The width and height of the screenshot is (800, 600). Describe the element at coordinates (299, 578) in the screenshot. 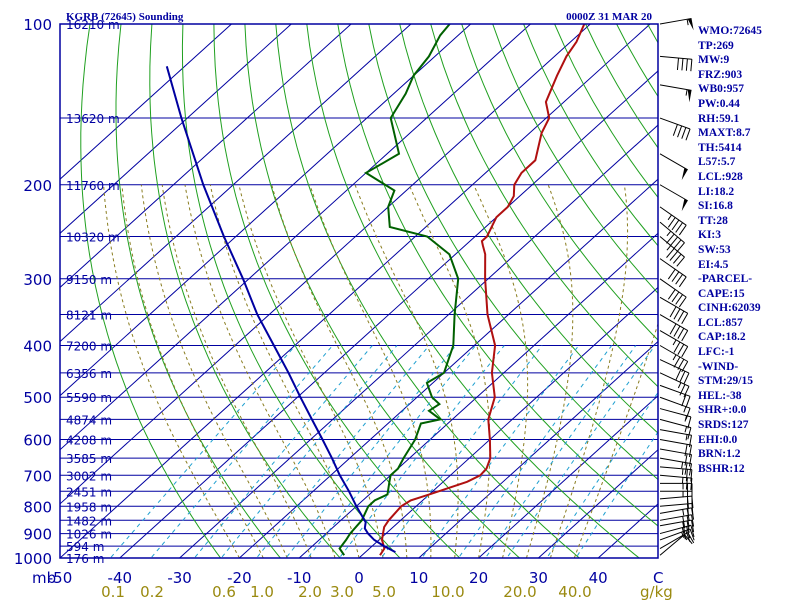

I see `temperature-tick--10: -10` at that location.